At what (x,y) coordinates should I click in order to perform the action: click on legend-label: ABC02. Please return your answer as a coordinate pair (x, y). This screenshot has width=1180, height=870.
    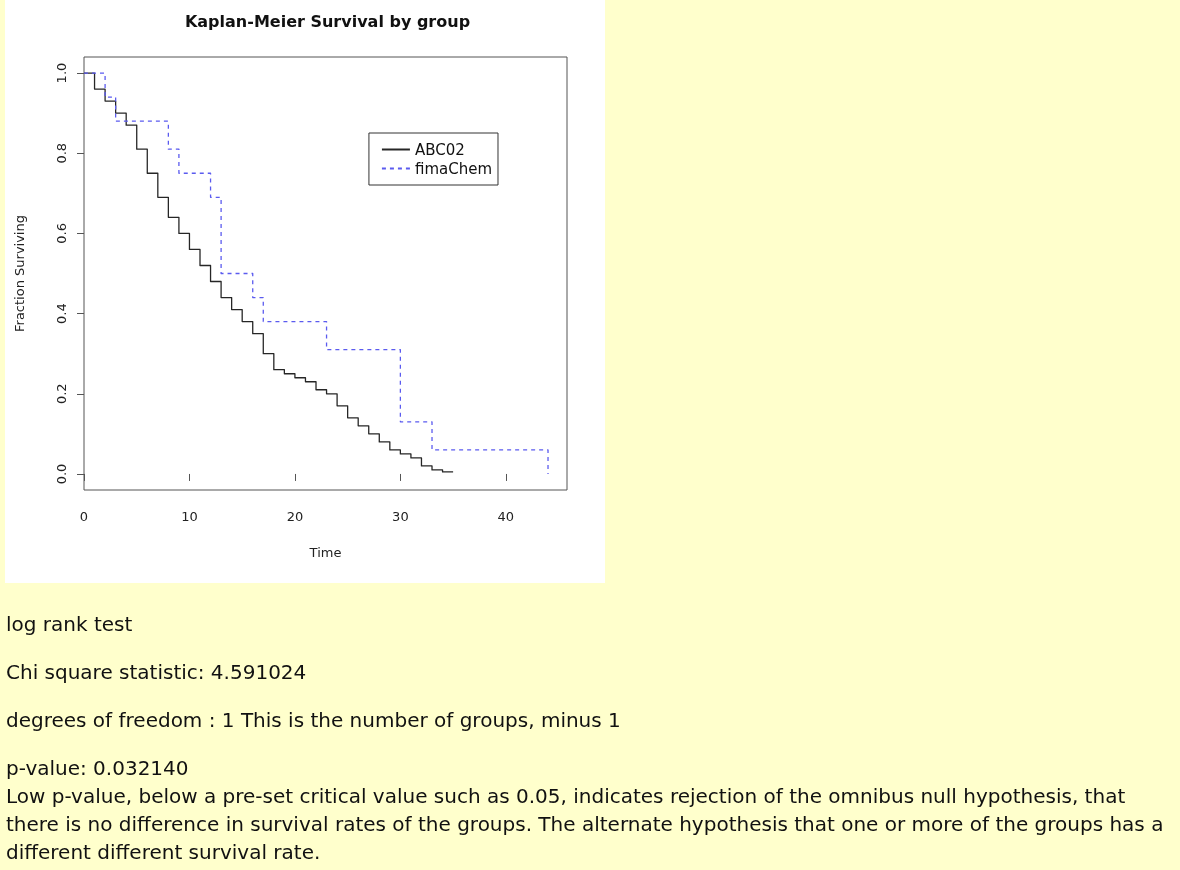
    Looking at the image, I should click on (439, 149).